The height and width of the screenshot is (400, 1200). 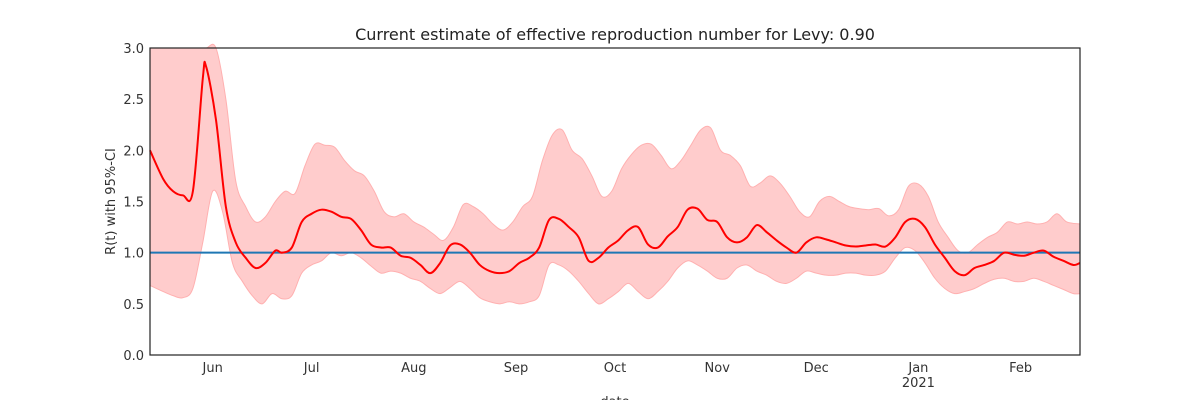 What do you see at coordinates (133, 100) in the screenshot?
I see `y-tick-label: 2.5` at bounding box center [133, 100].